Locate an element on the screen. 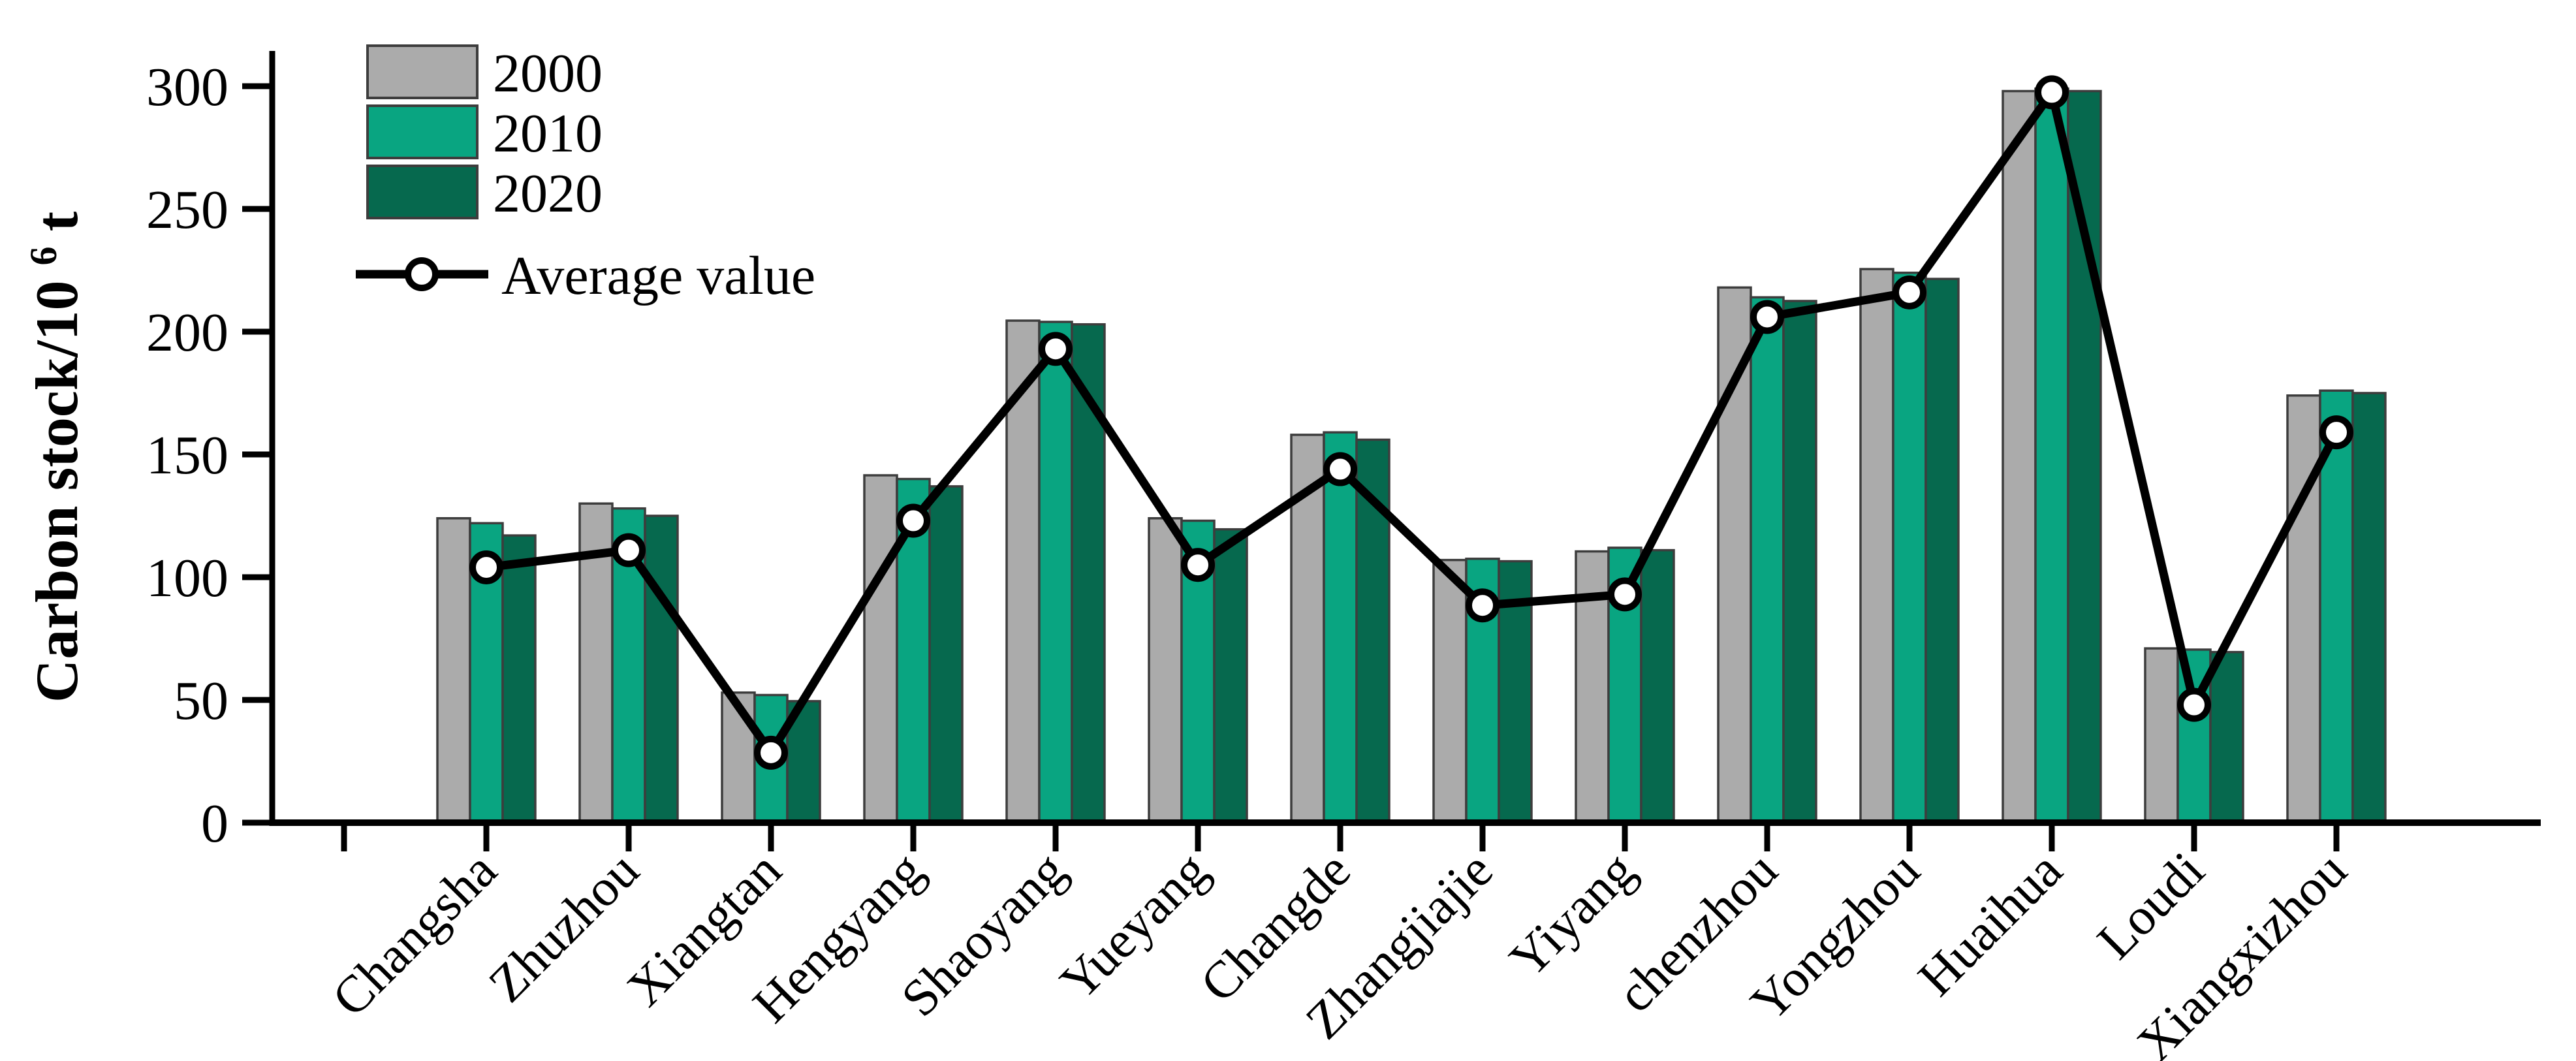 Image resolution: width=2576 pixels, height=1061 pixels. bar-2020-Yiyang is located at coordinates (1657, 686).